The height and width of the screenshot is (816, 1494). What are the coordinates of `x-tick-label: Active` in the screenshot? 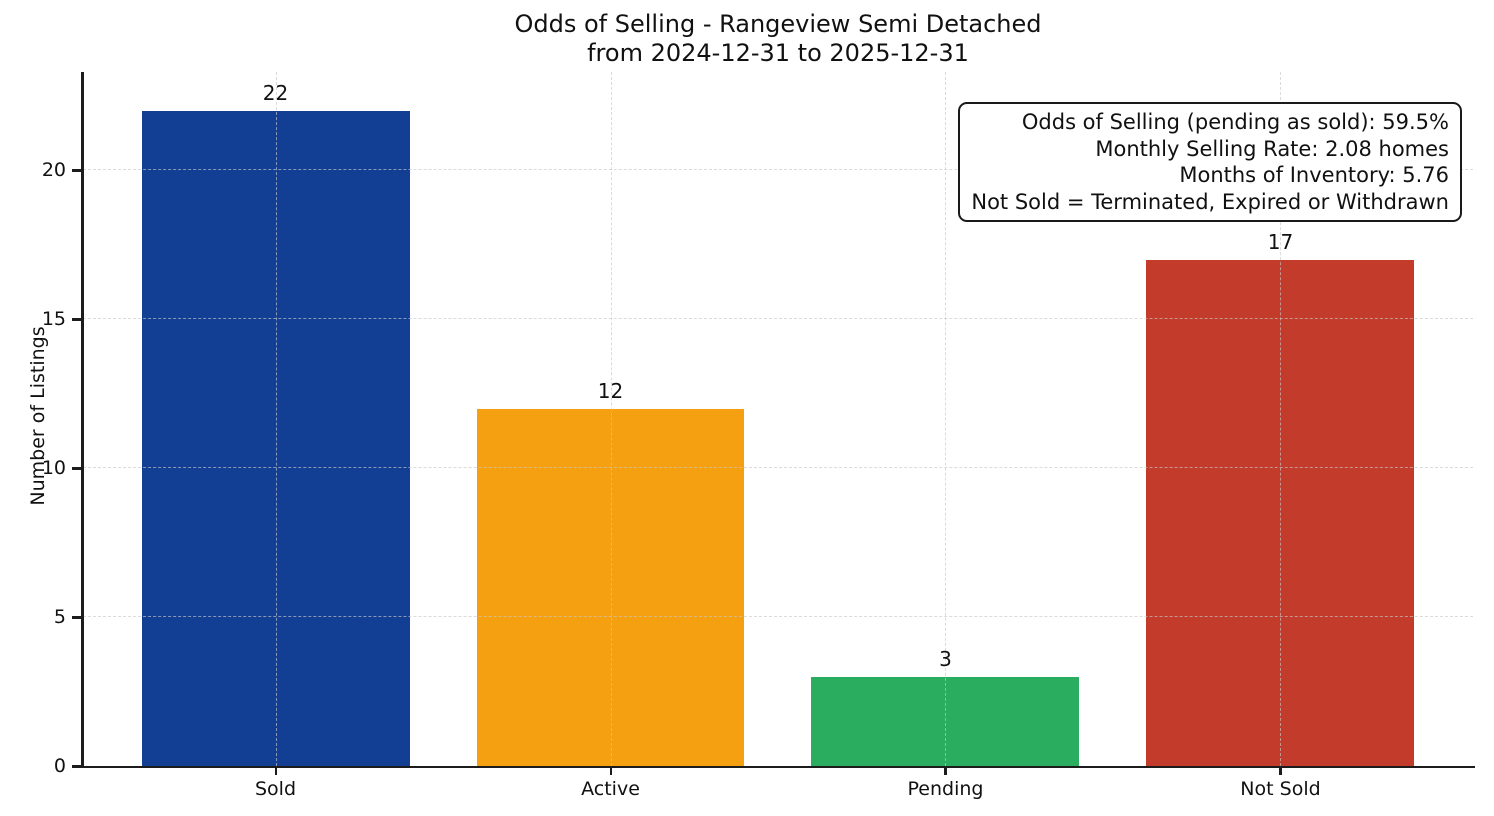 It's located at (610, 789).